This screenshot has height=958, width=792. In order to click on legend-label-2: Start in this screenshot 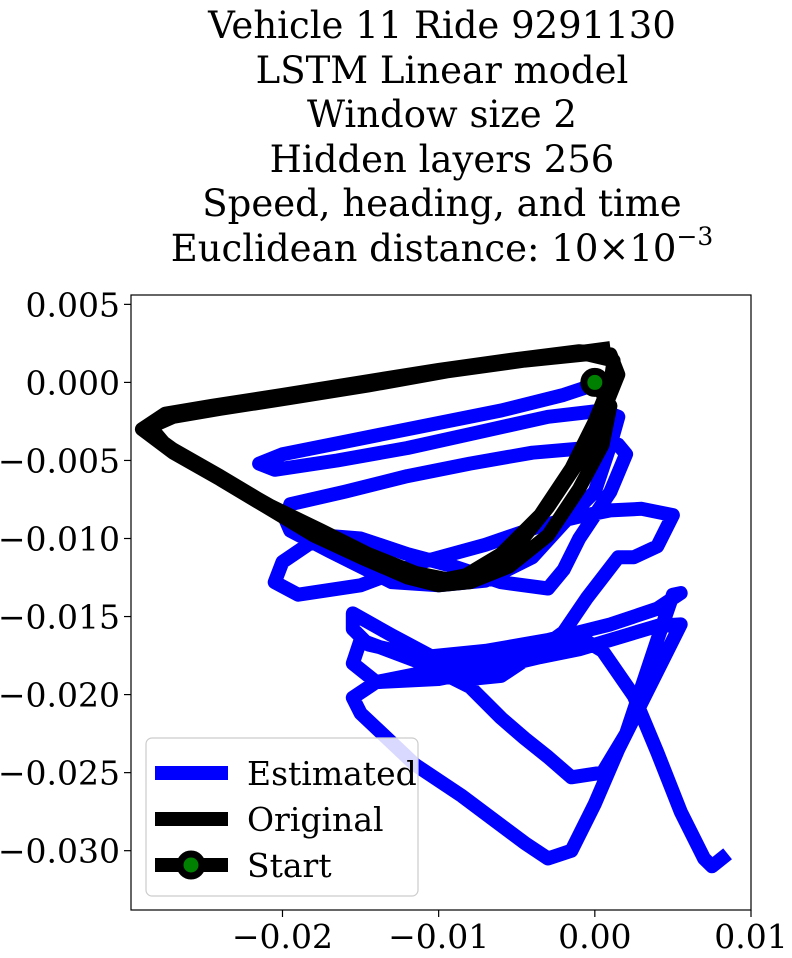, I will do `click(289, 865)`.